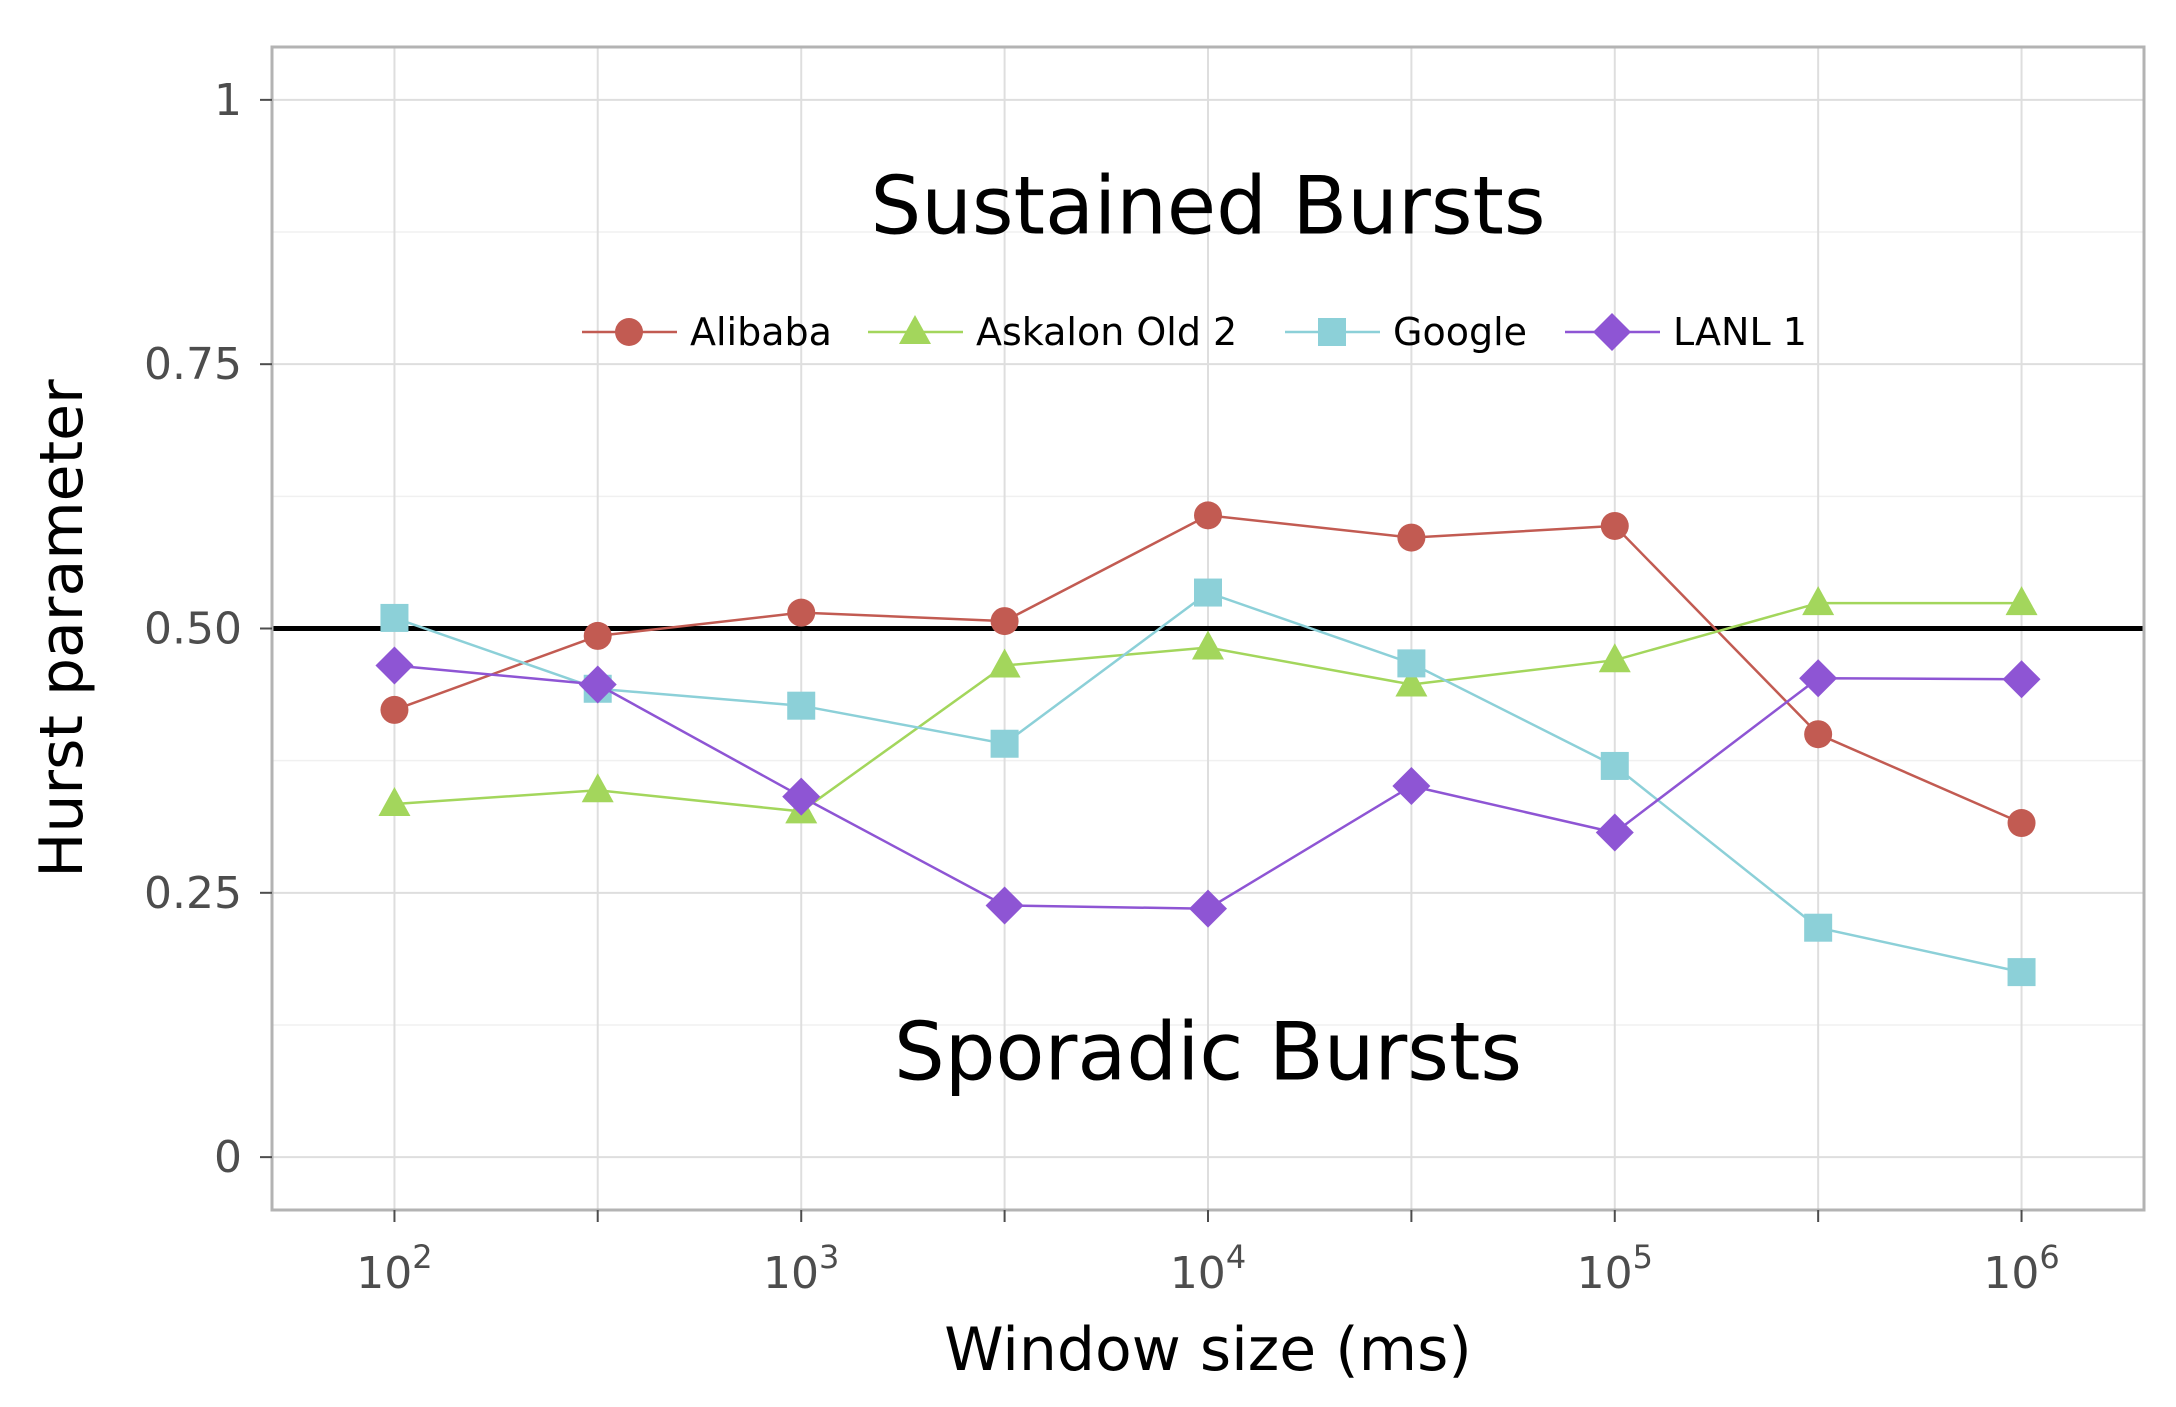 Image resolution: width=2176 pixels, height=1407 pixels. Describe the element at coordinates (2049, 1257) in the screenshot. I see `x-tick-exponent: 6` at that location.